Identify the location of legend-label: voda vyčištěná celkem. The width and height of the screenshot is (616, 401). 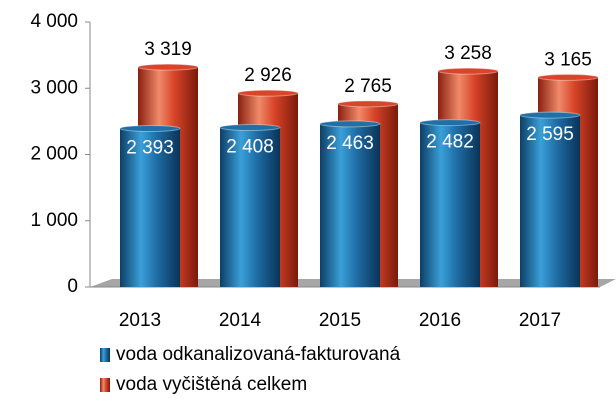
(211, 384).